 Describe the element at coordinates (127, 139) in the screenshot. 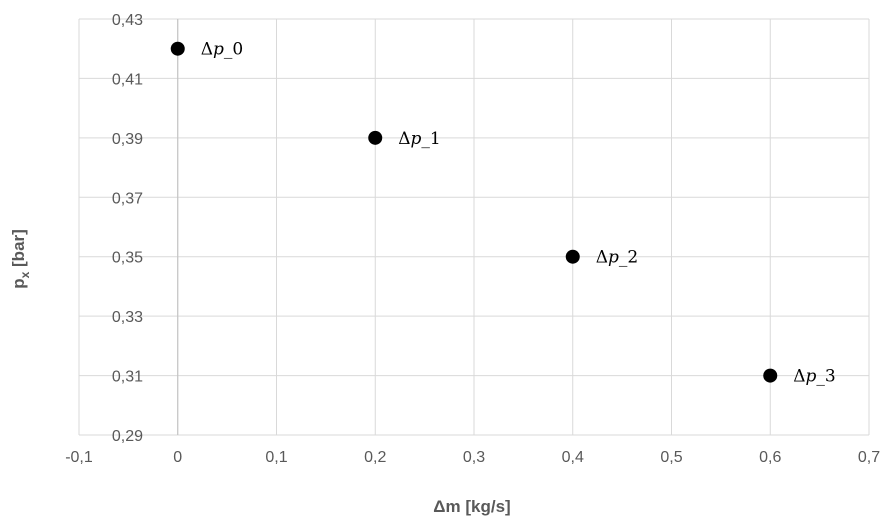

I see `y-tick-label: 0,39` at that location.